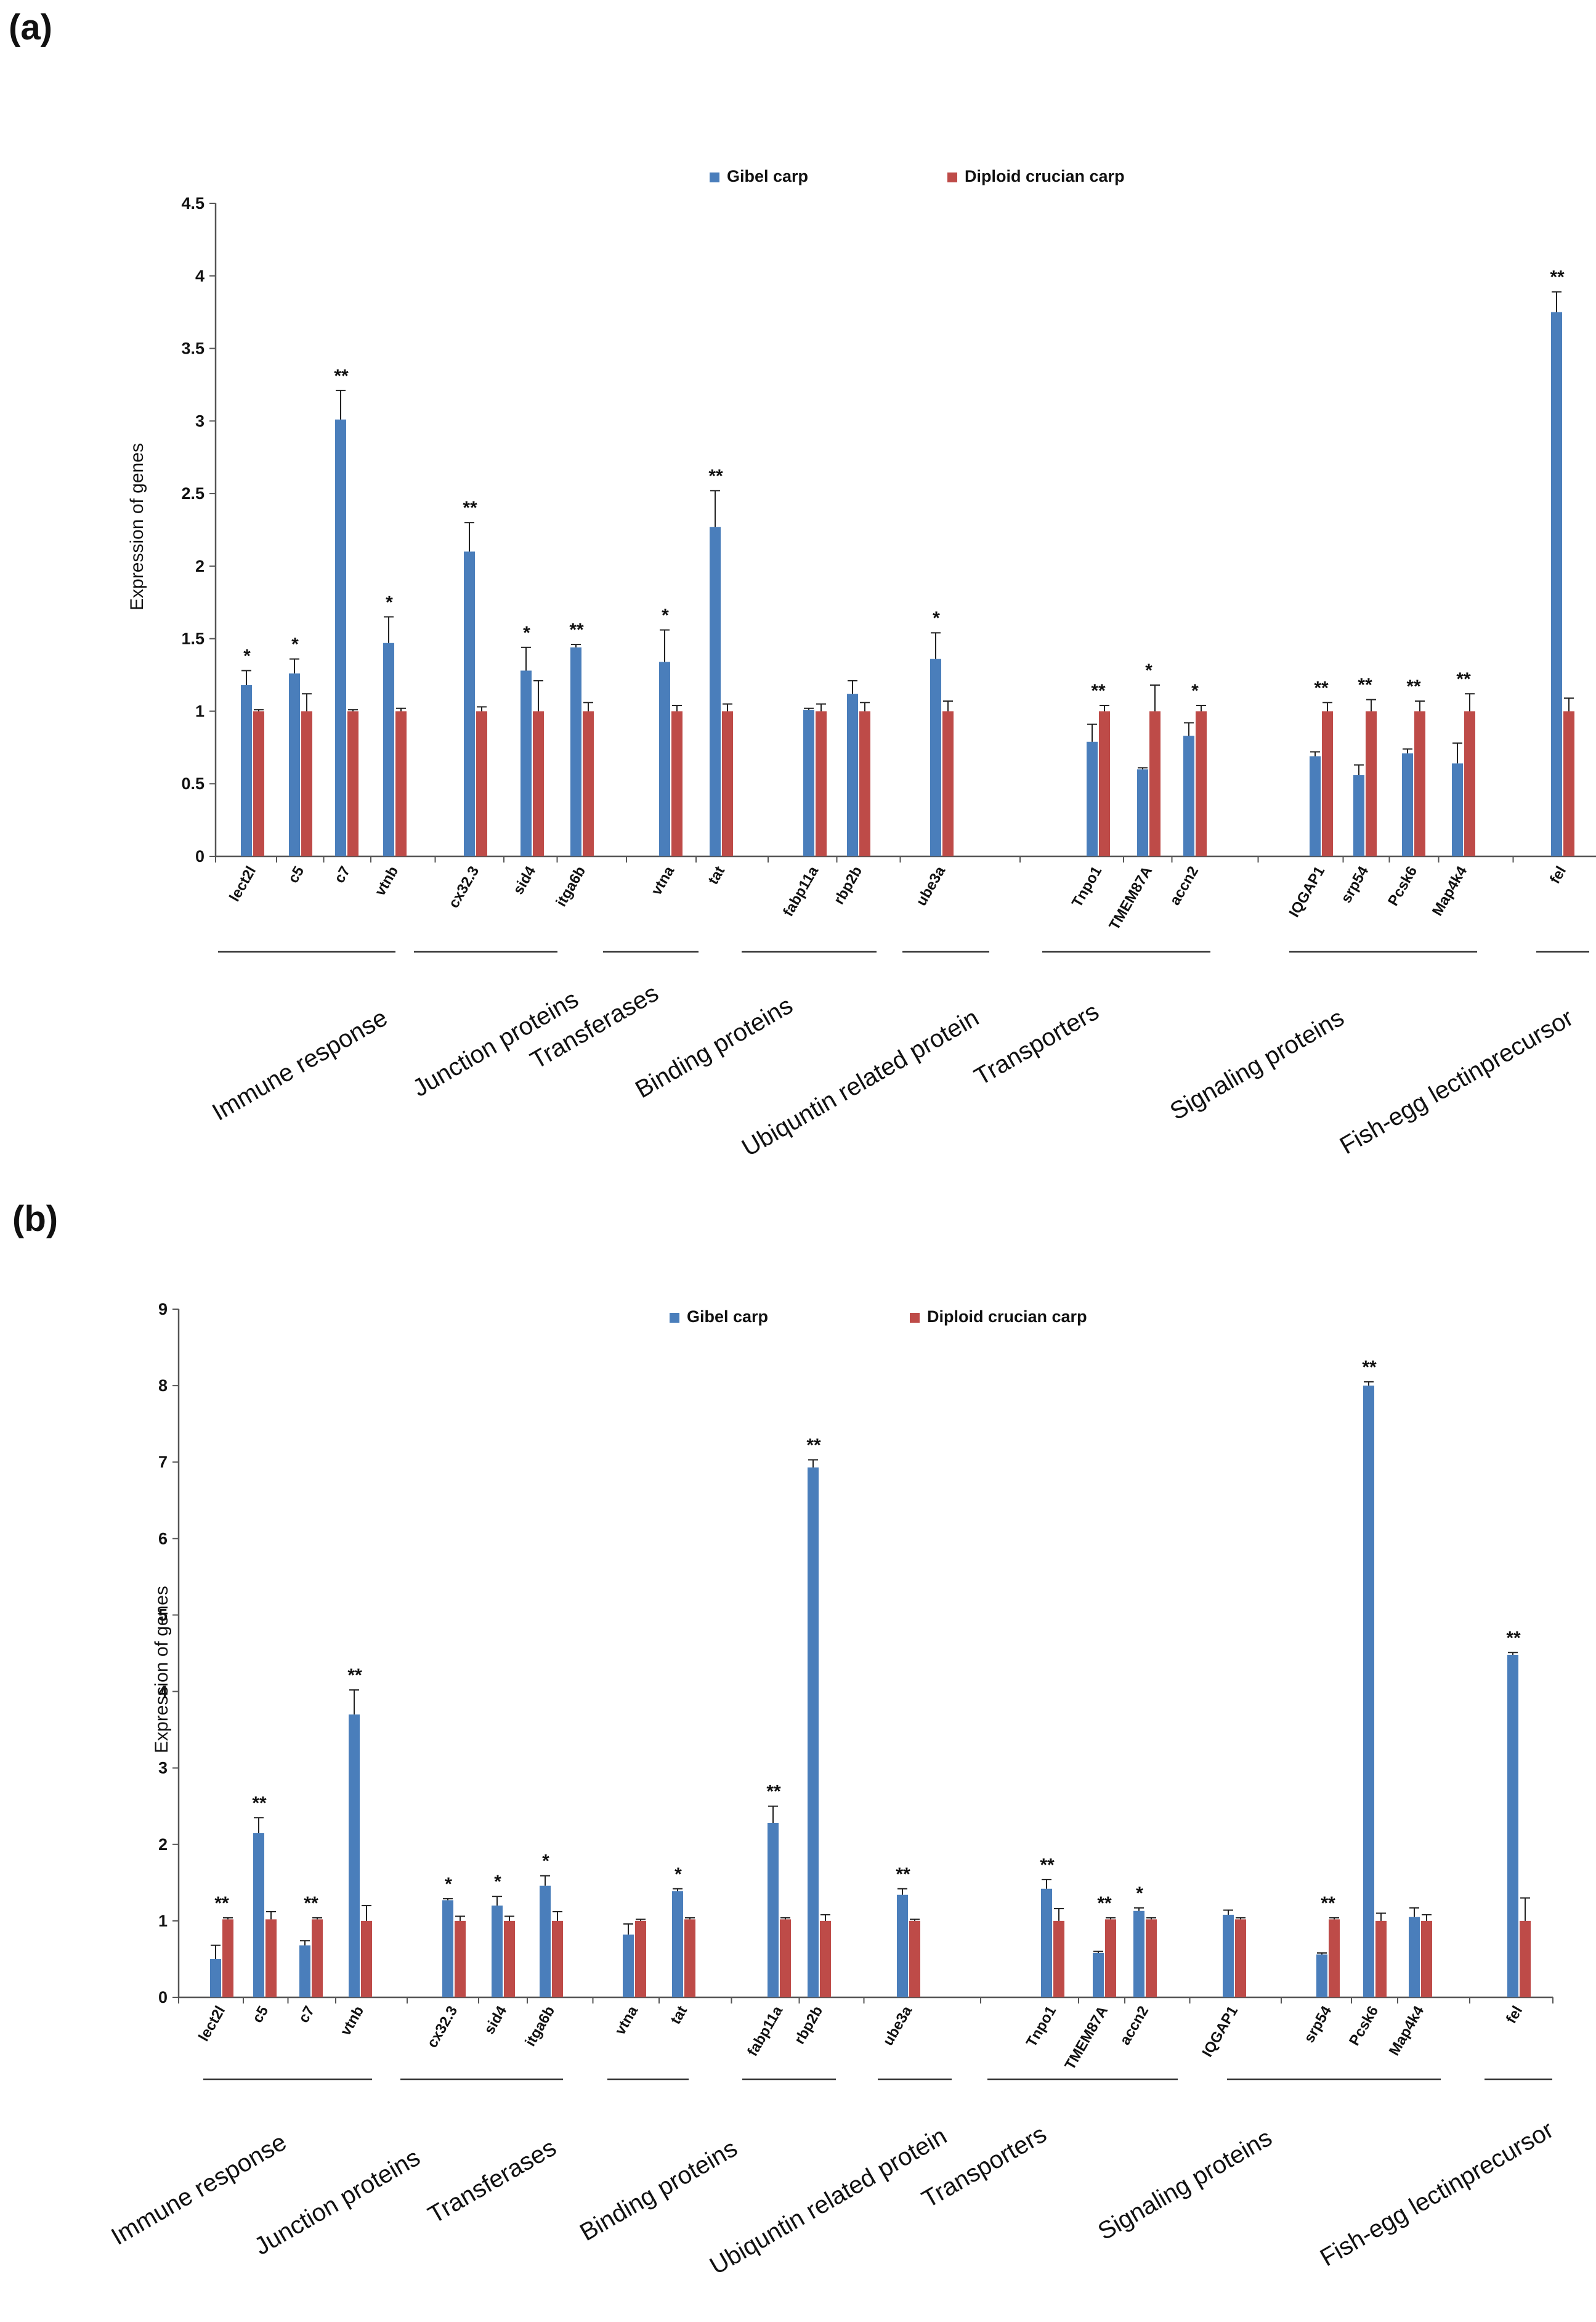 The width and height of the screenshot is (1596, 2322). What do you see at coordinates (193, 639) in the screenshot?
I see `y-tick-label: 1.5` at bounding box center [193, 639].